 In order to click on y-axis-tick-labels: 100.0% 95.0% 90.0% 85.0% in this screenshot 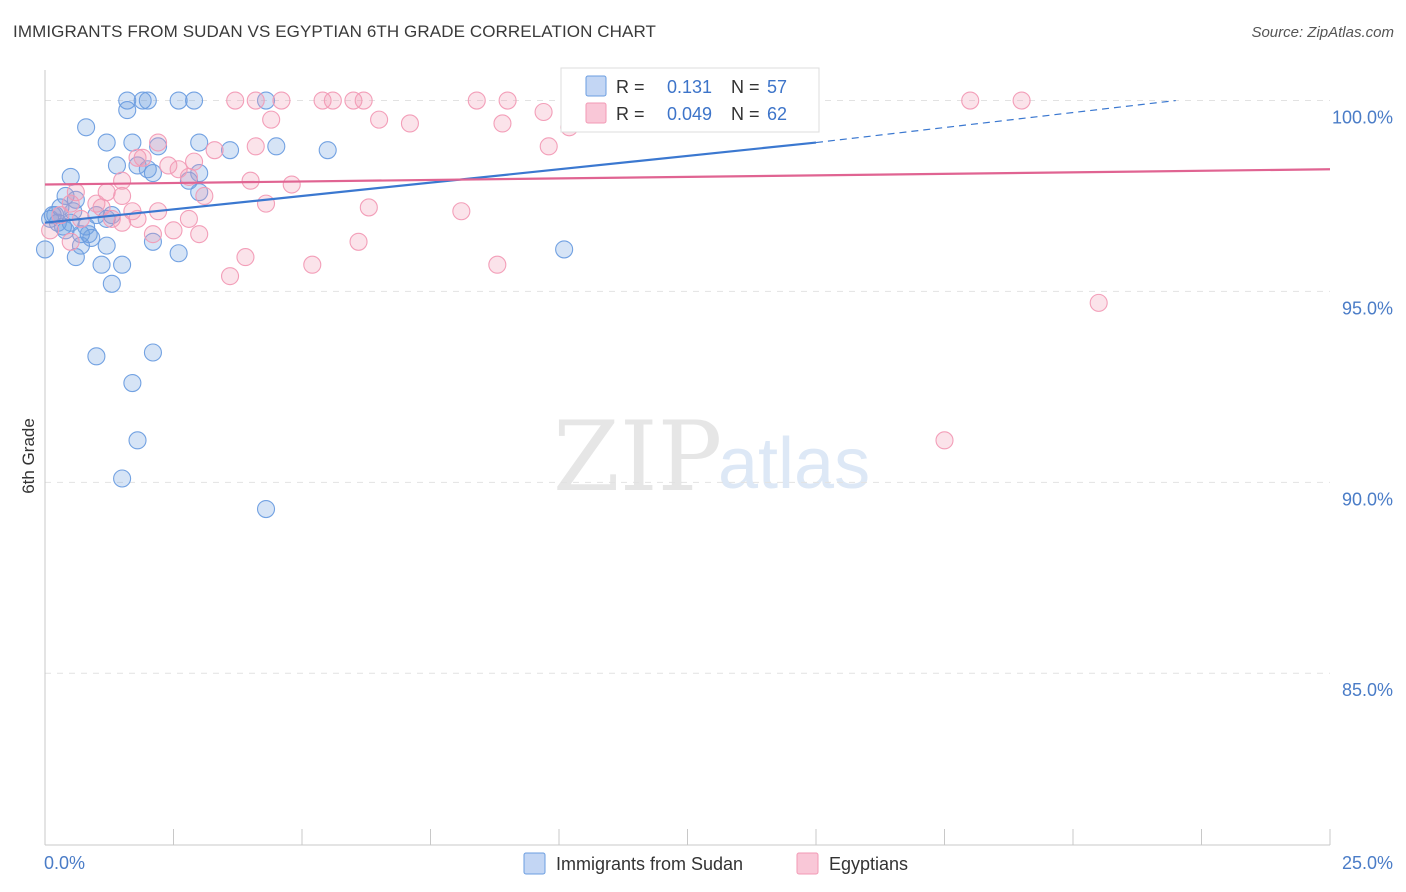, I will do `click(1362, 404)`.